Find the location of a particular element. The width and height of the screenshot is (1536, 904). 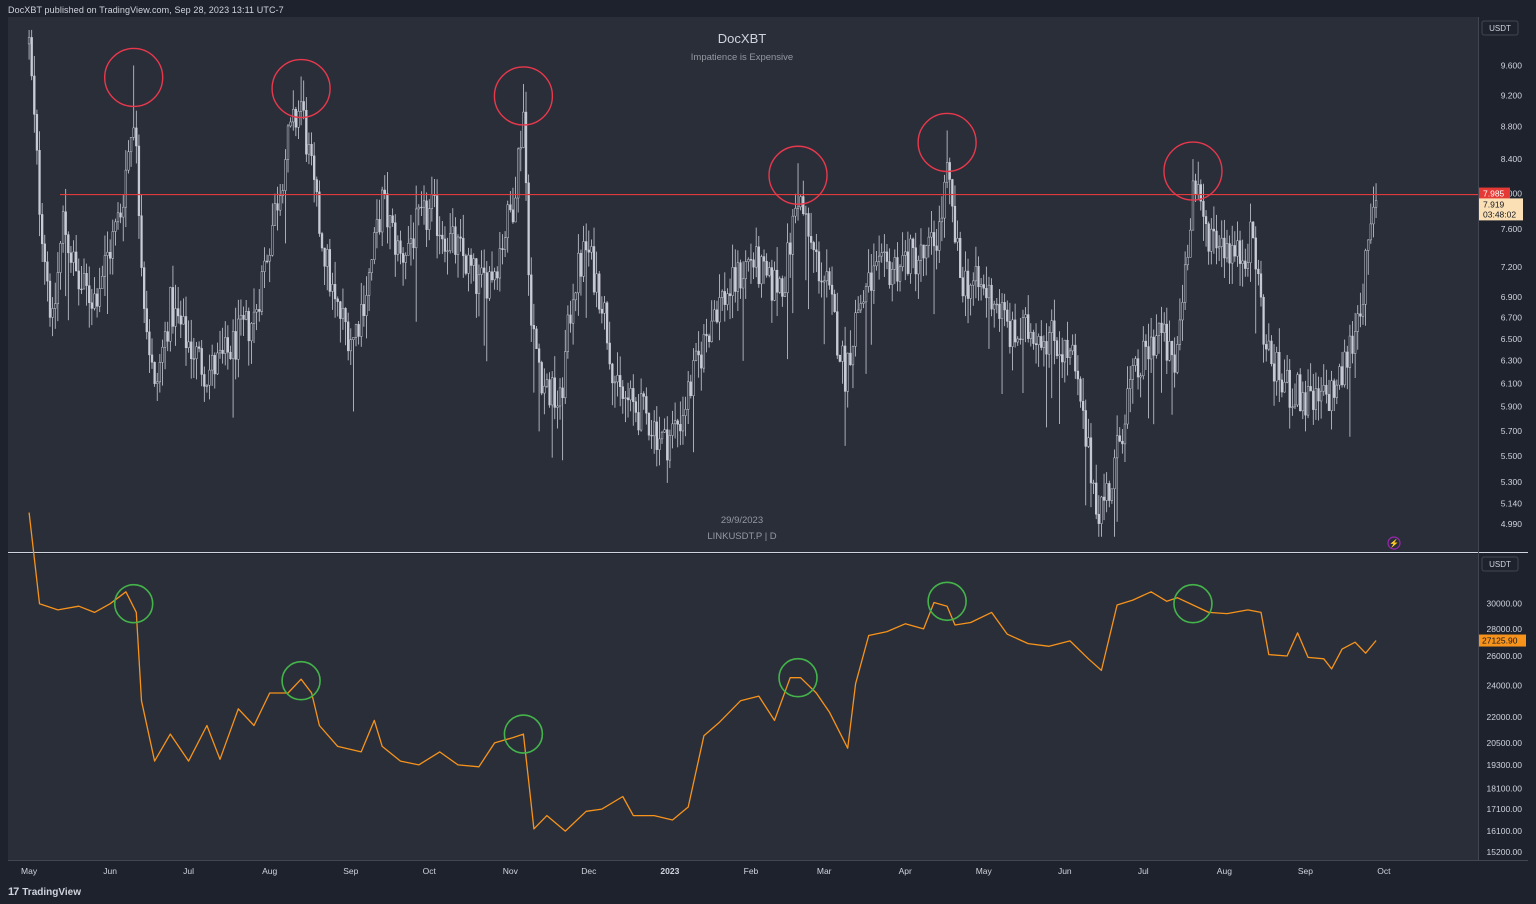

price-tick-label: 5.700 is located at coordinates (1512, 431).